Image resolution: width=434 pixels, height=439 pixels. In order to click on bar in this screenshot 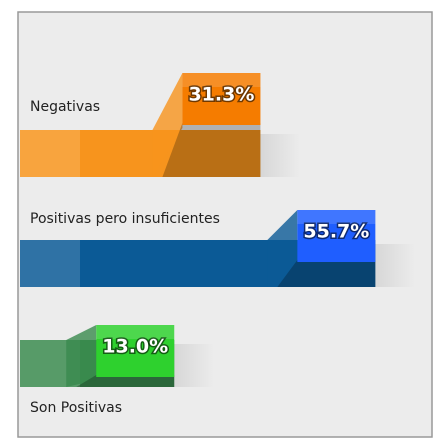, I will do `click(140, 153)`.